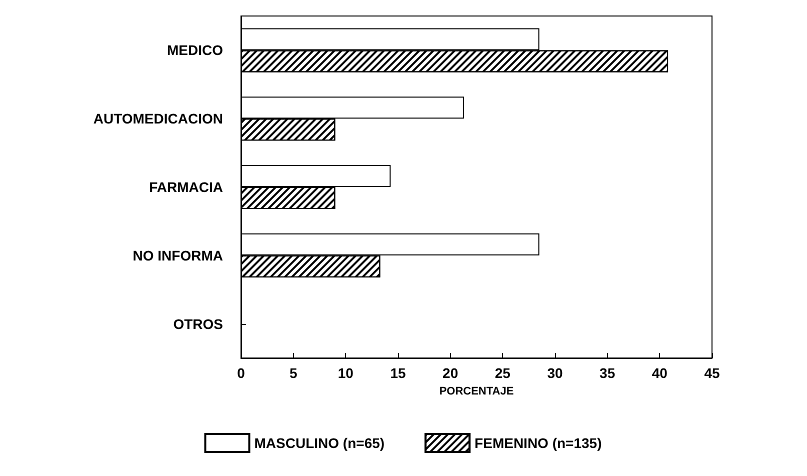 This screenshot has height=476, width=807. What do you see at coordinates (177, 255) in the screenshot?
I see `y-tick-label: NO INFORMA` at bounding box center [177, 255].